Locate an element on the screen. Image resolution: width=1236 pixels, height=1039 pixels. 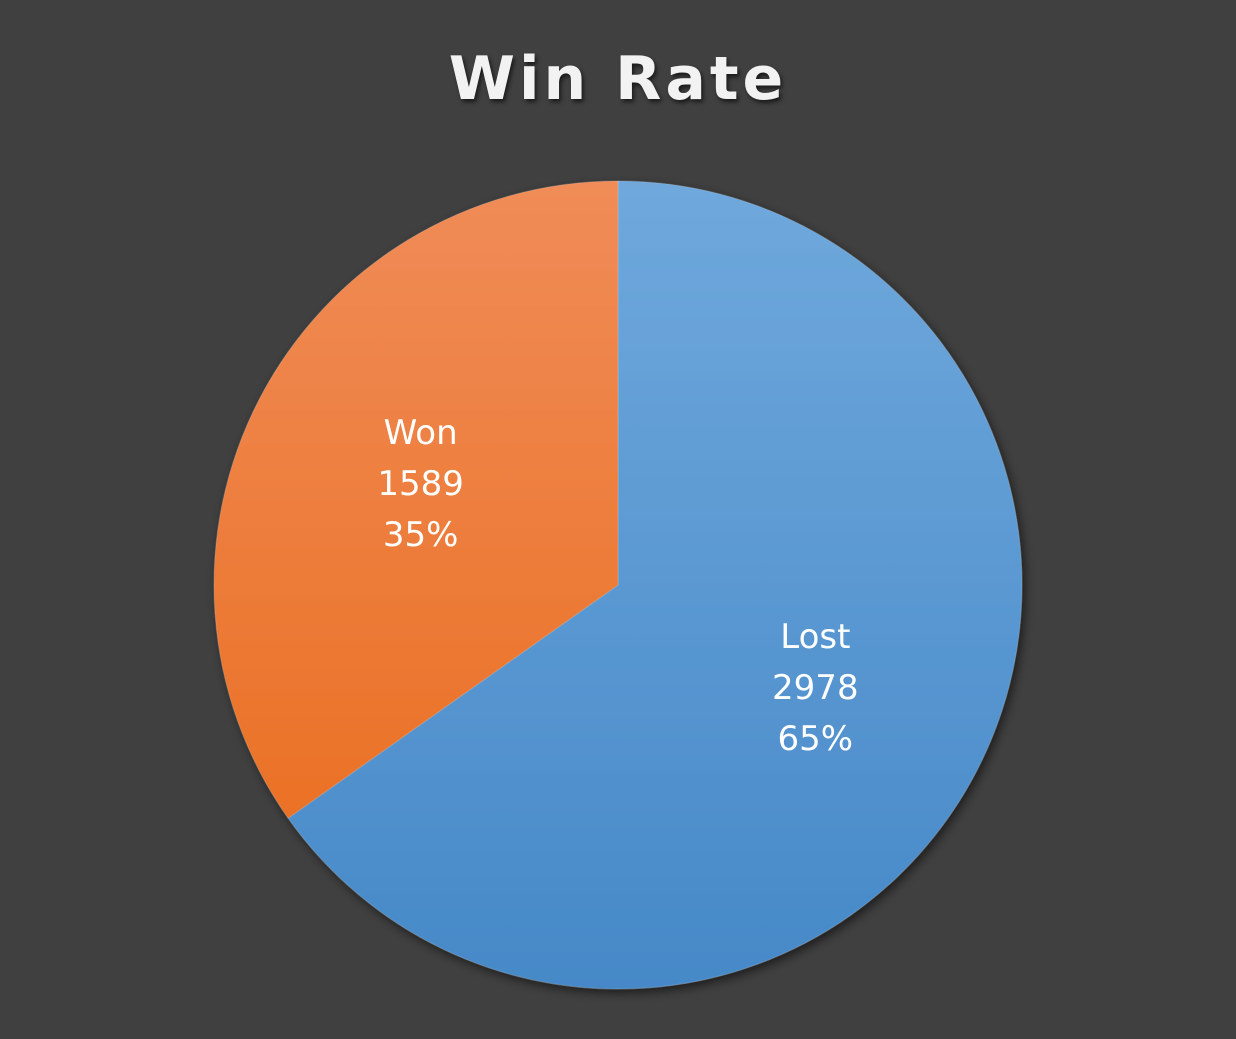
data-label-lost-value: 2978 is located at coordinates (815, 688).